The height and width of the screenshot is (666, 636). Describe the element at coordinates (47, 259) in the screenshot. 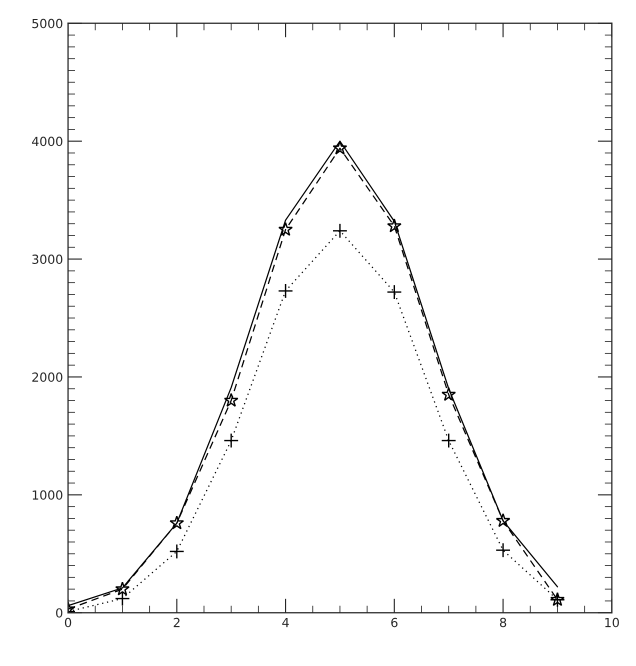

I see `y-tick-label: 3000` at that location.